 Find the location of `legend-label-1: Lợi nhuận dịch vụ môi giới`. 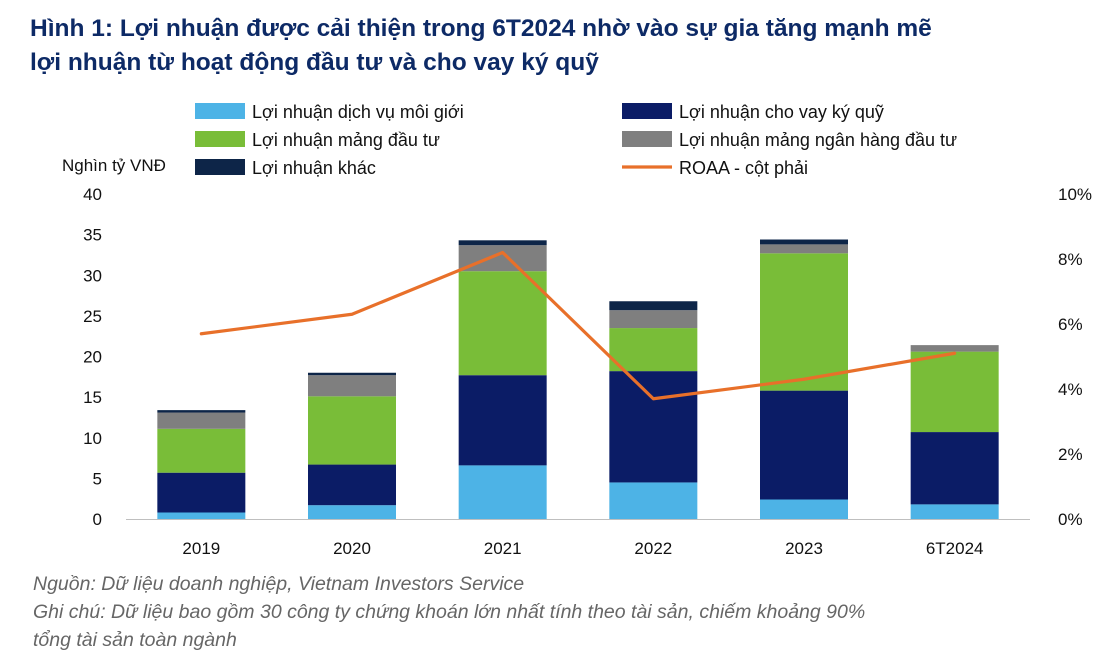

legend-label-1: Lợi nhuận dịch vụ môi giới is located at coordinates (358, 112).